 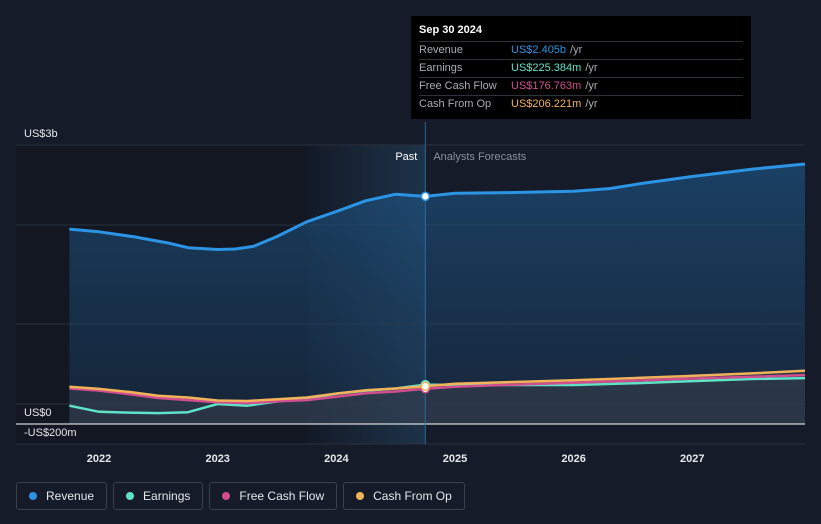 What do you see at coordinates (50, 283) in the screenshot?
I see `y-axis-labels: US$3b US$0 -US$200m` at bounding box center [50, 283].